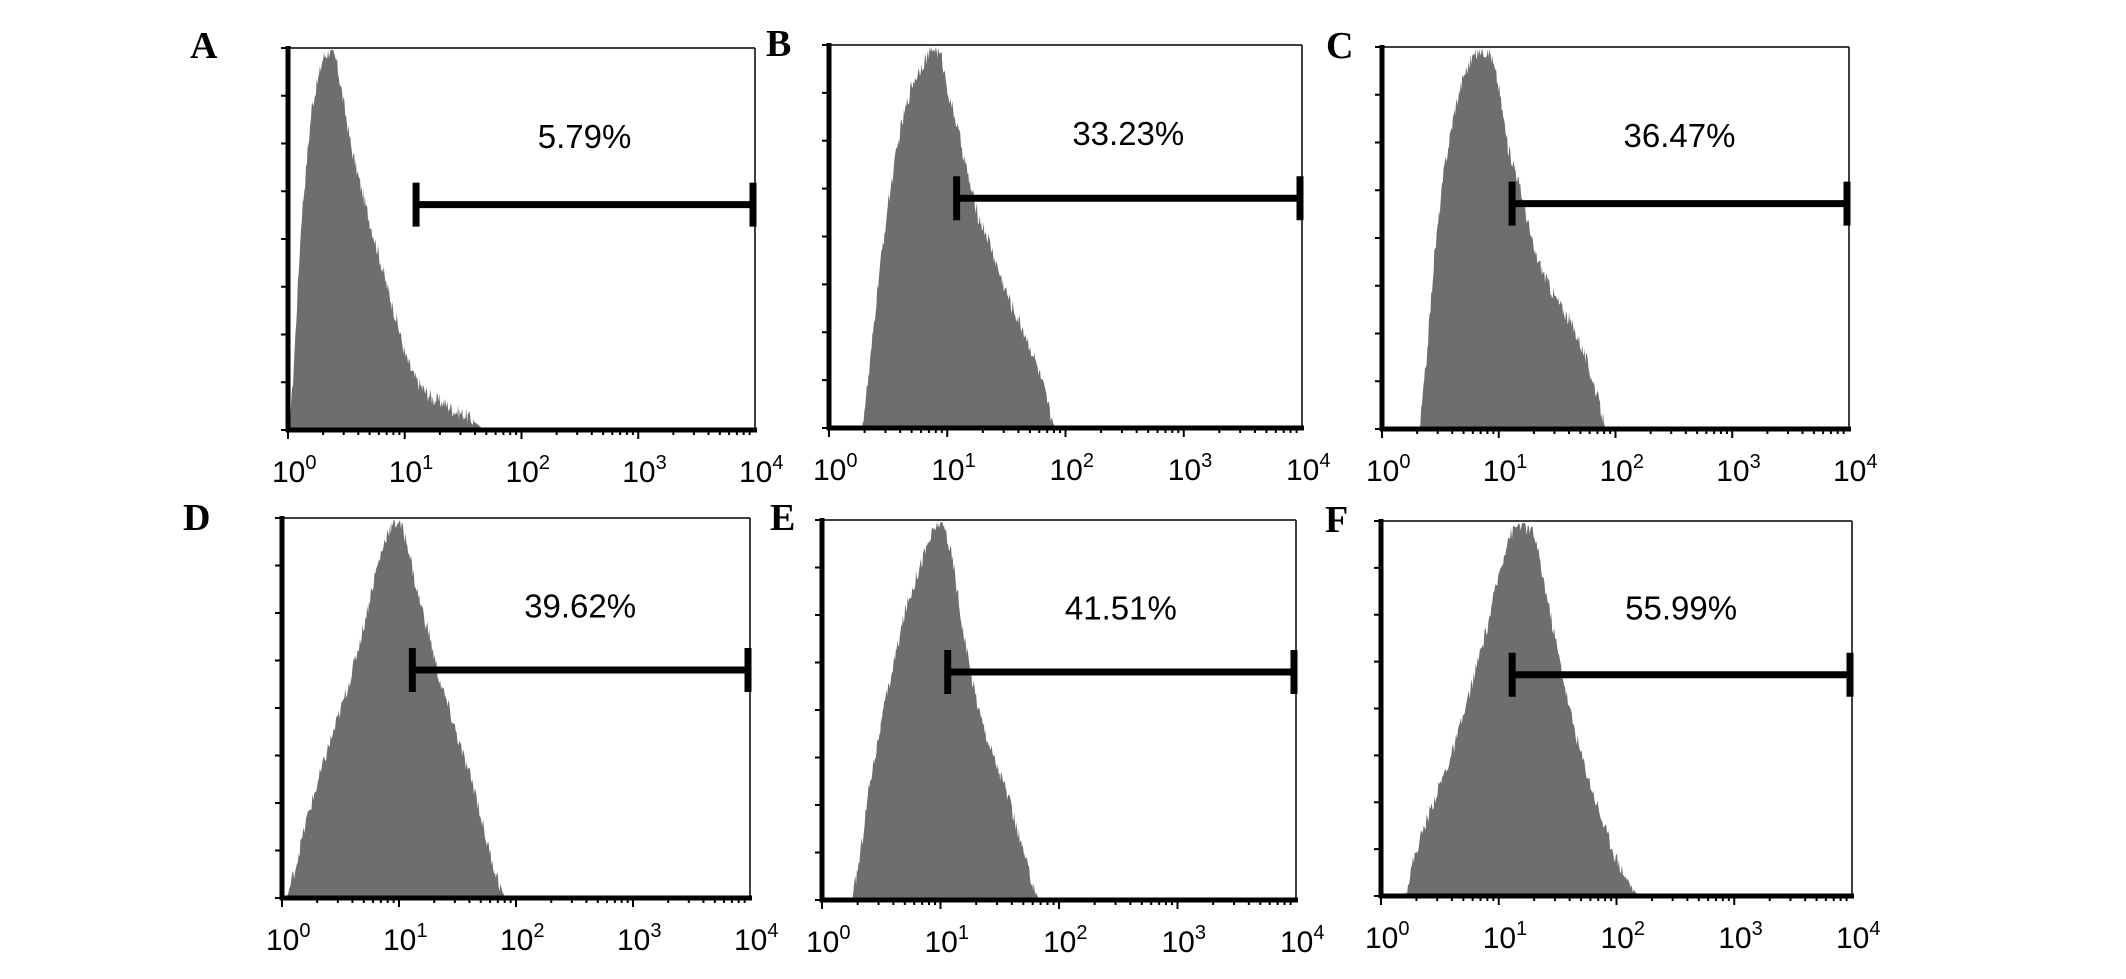 This screenshot has height=979, width=2126. I want to click on panel-letter: F, so click(1336, 520).